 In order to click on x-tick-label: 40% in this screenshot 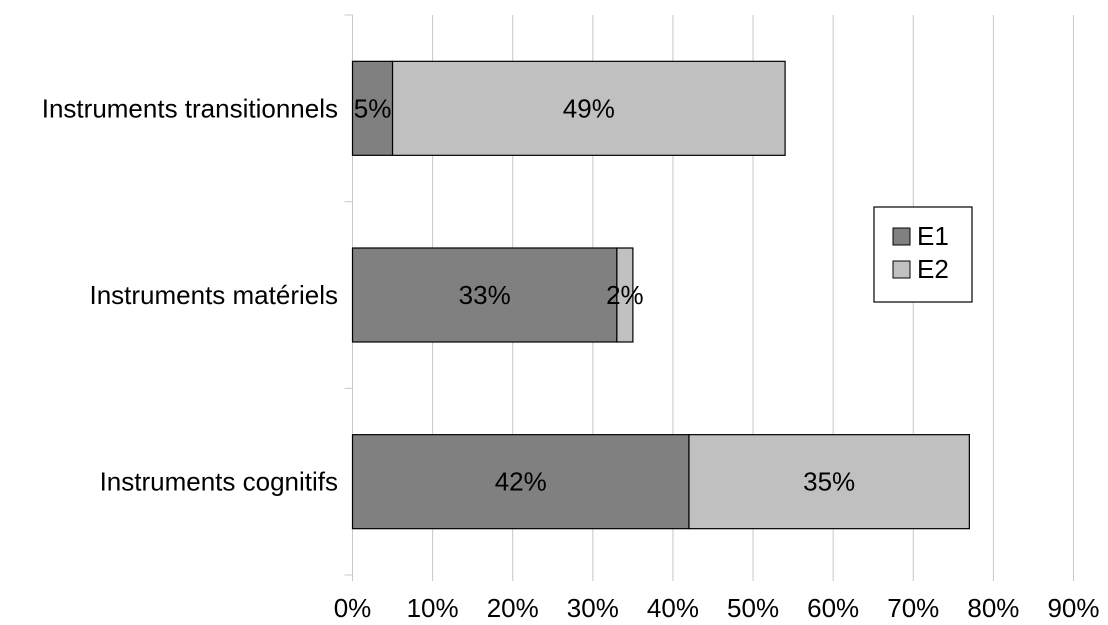, I will do `click(673, 608)`.